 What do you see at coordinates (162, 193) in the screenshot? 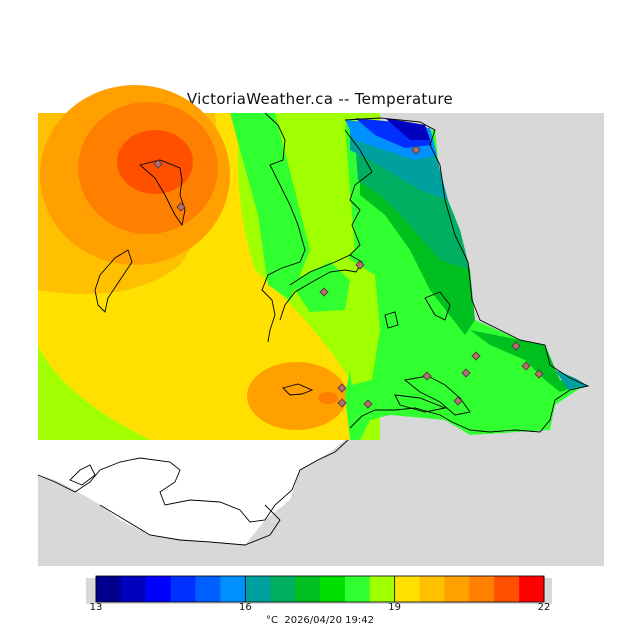
I see `coastline-island-north` at bounding box center [162, 193].